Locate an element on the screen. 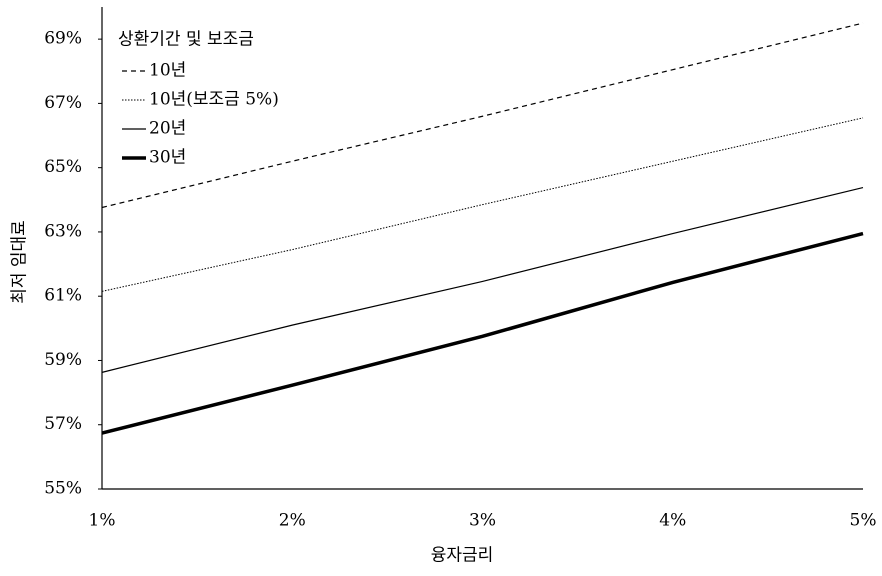 The image size is (882, 576). x-tick-label: 1% is located at coordinates (102, 521).